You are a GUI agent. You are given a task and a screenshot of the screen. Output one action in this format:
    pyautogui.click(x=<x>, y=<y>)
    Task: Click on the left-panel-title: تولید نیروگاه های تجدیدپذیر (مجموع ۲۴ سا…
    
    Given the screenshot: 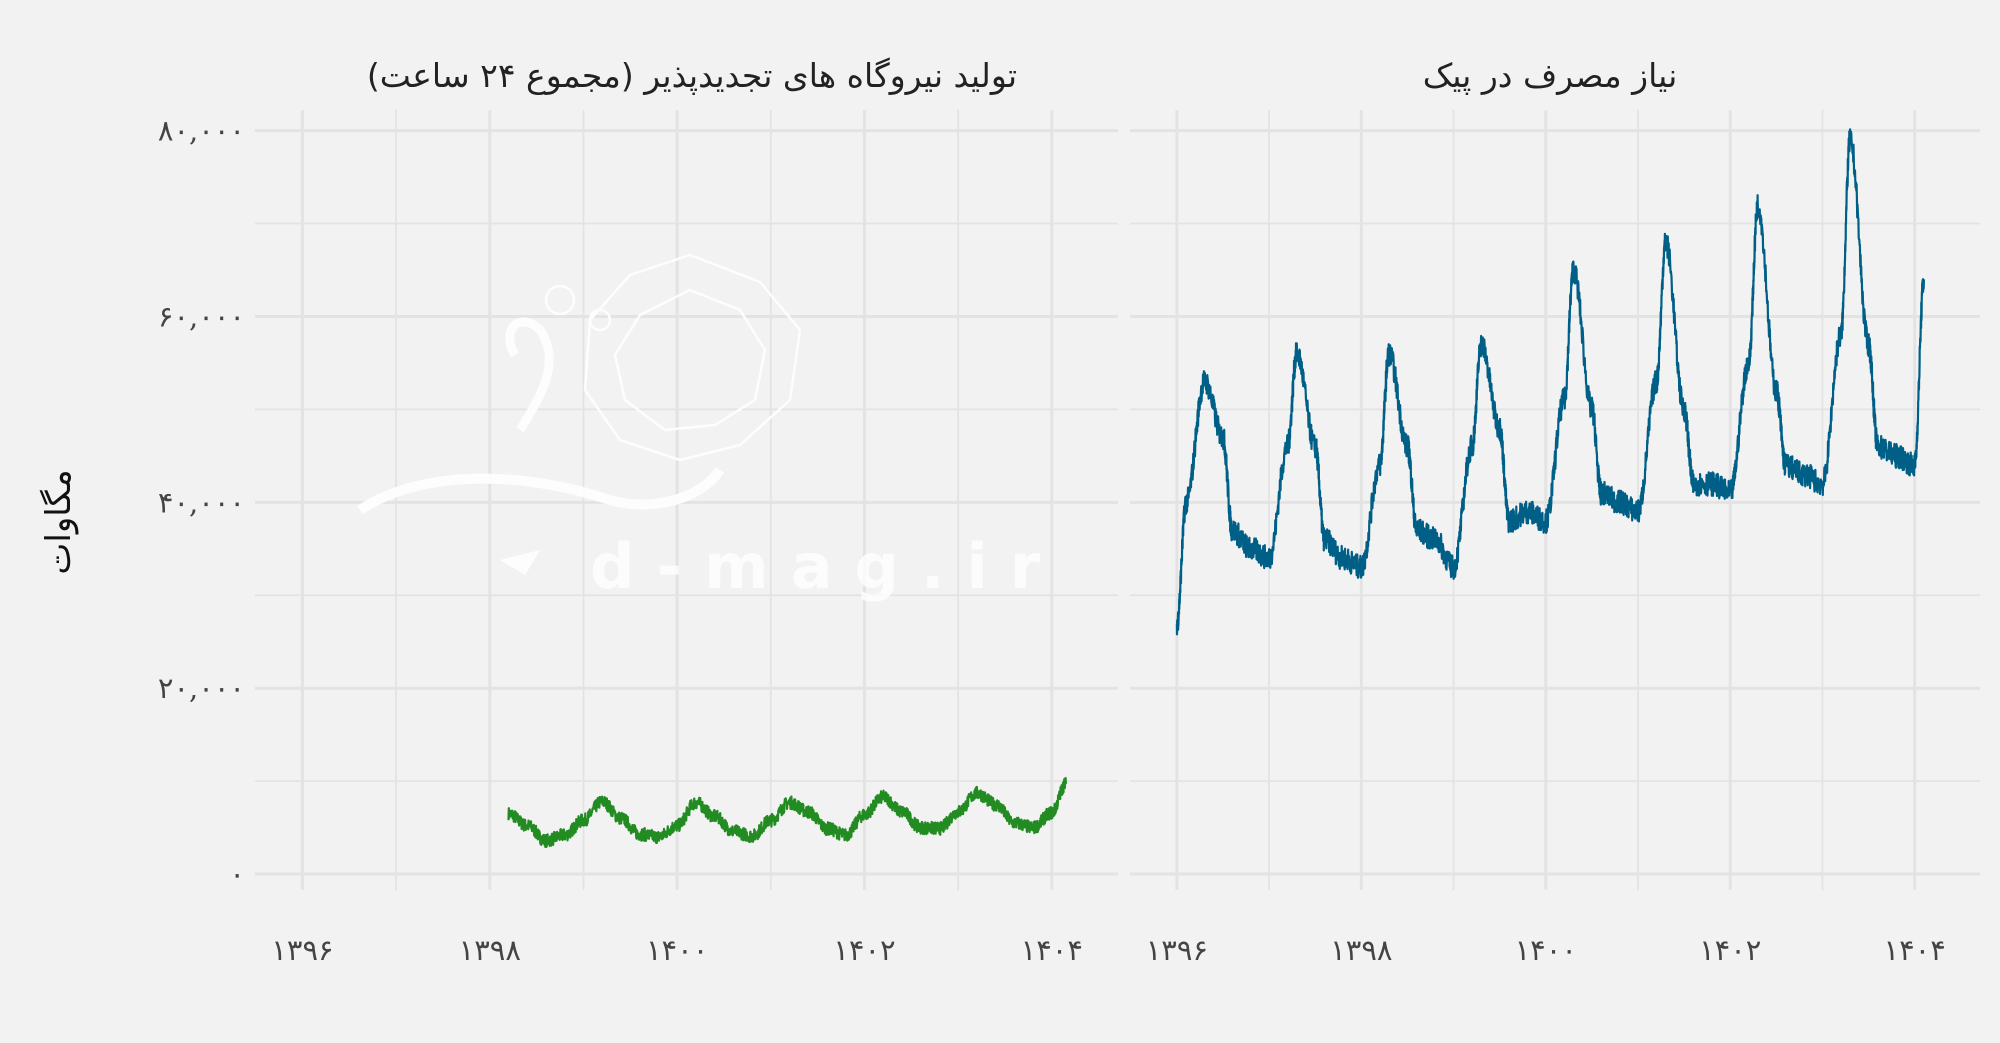 What is the action you would take?
    pyautogui.click(x=692, y=75)
    